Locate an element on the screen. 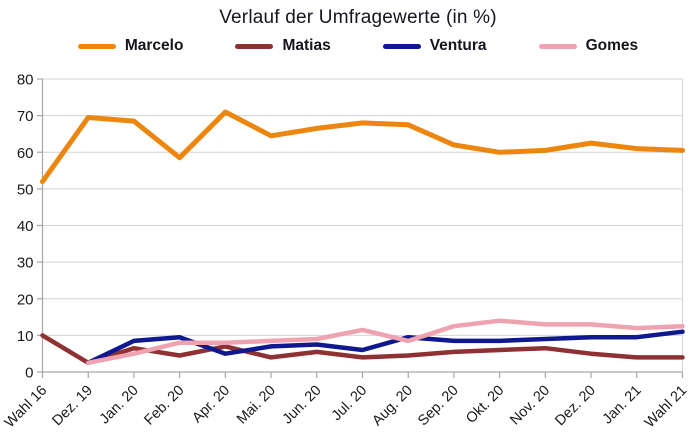  x-tick-label: Okt. 20 is located at coordinates (485, 405).